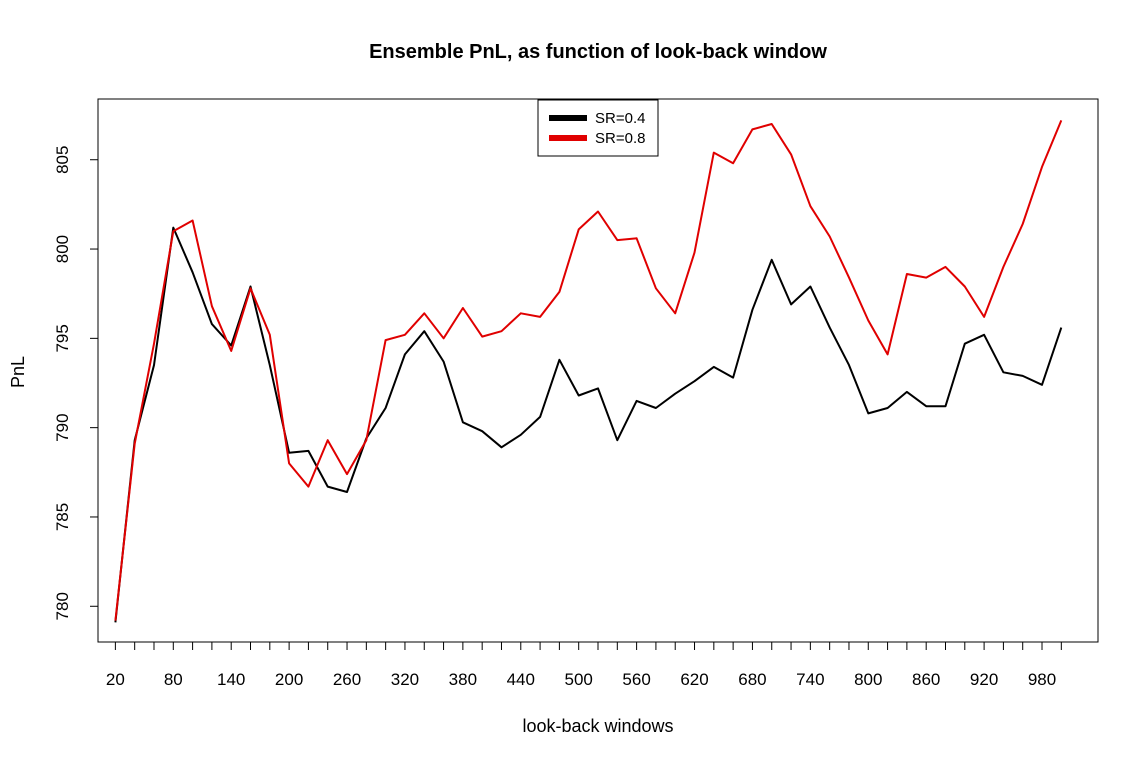  What do you see at coordinates (62, 517) in the screenshot?
I see `y-tick-label: 785` at bounding box center [62, 517].